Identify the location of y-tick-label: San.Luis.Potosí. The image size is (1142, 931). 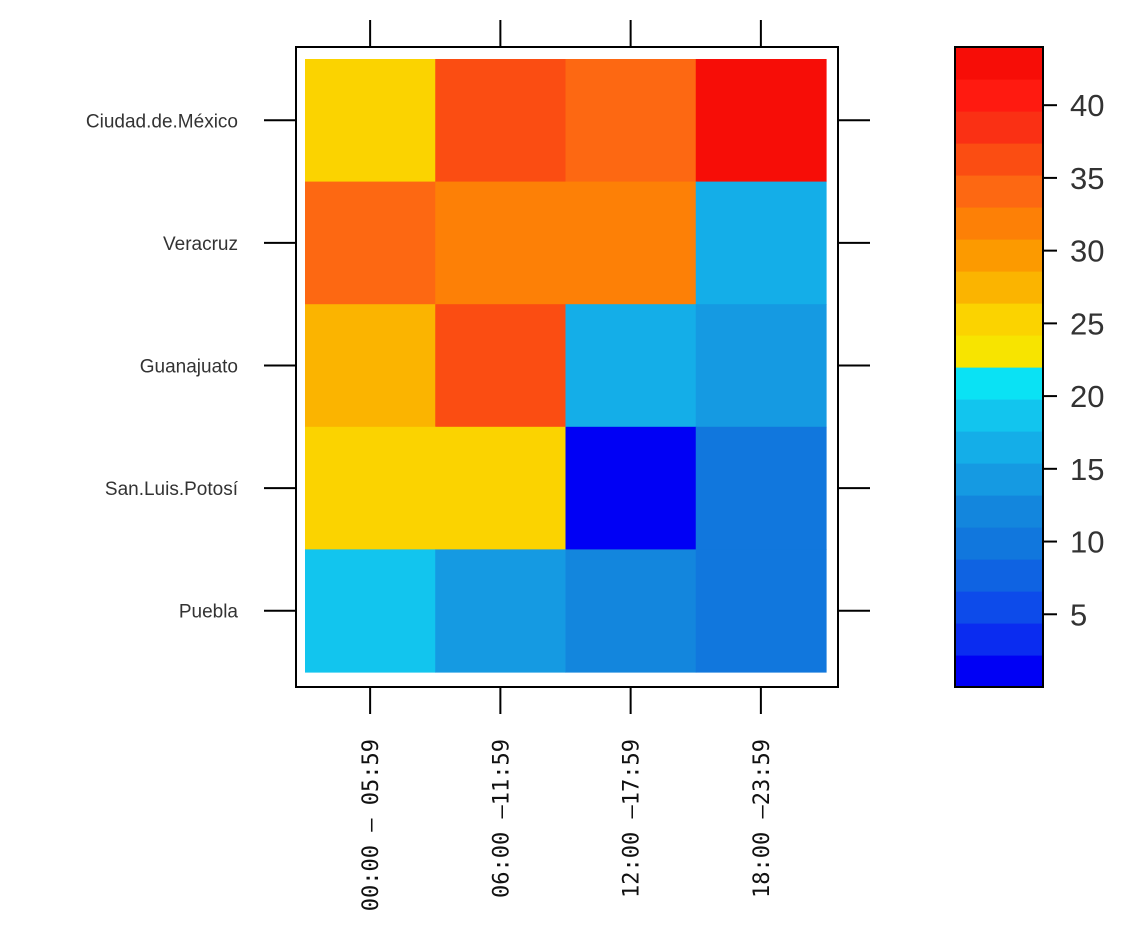
(172, 489).